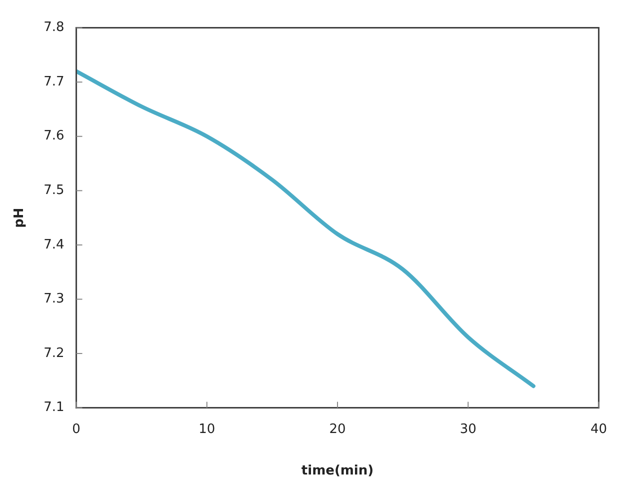  Describe the element at coordinates (54, 136) in the screenshot. I see `y-tick-label: 7.6` at that location.